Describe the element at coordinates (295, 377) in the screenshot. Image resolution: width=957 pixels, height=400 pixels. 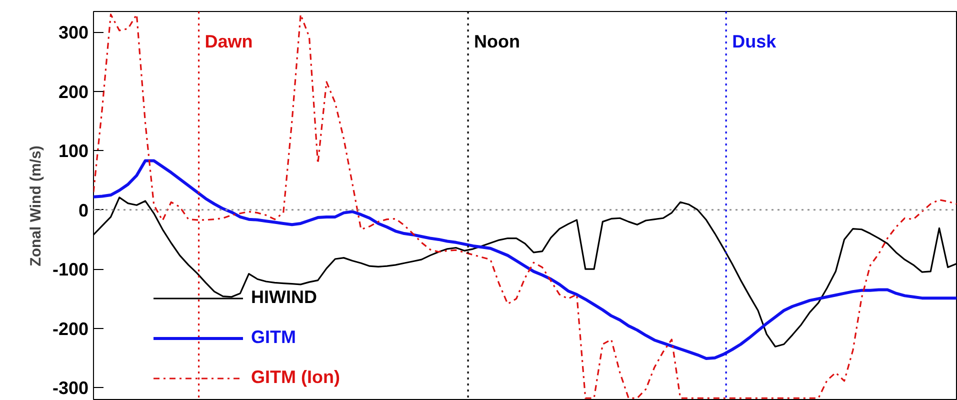
I see `legend-label: GITM (Ion)` at that location.